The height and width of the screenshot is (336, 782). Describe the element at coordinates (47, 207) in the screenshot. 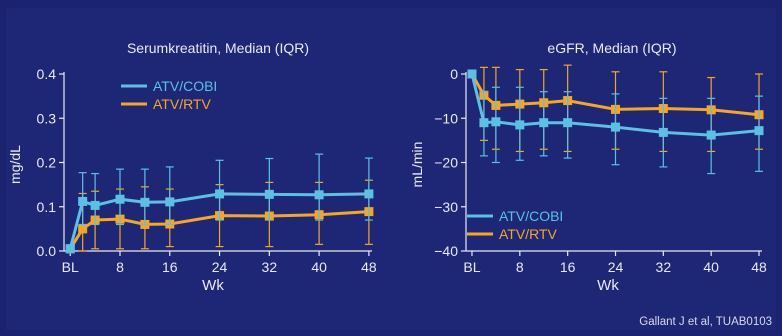

I see `y-tick-label: 0.1` at that location.